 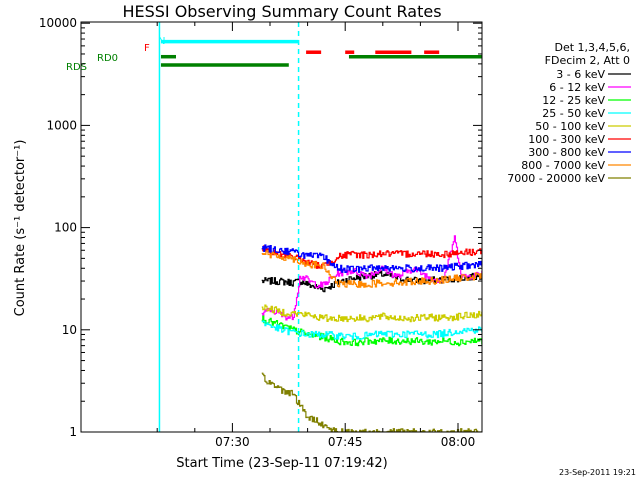 What do you see at coordinates (577, 87) in the screenshot?
I see `legend-label-6-12-kev: 6 - 12 keV` at bounding box center [577, 87].